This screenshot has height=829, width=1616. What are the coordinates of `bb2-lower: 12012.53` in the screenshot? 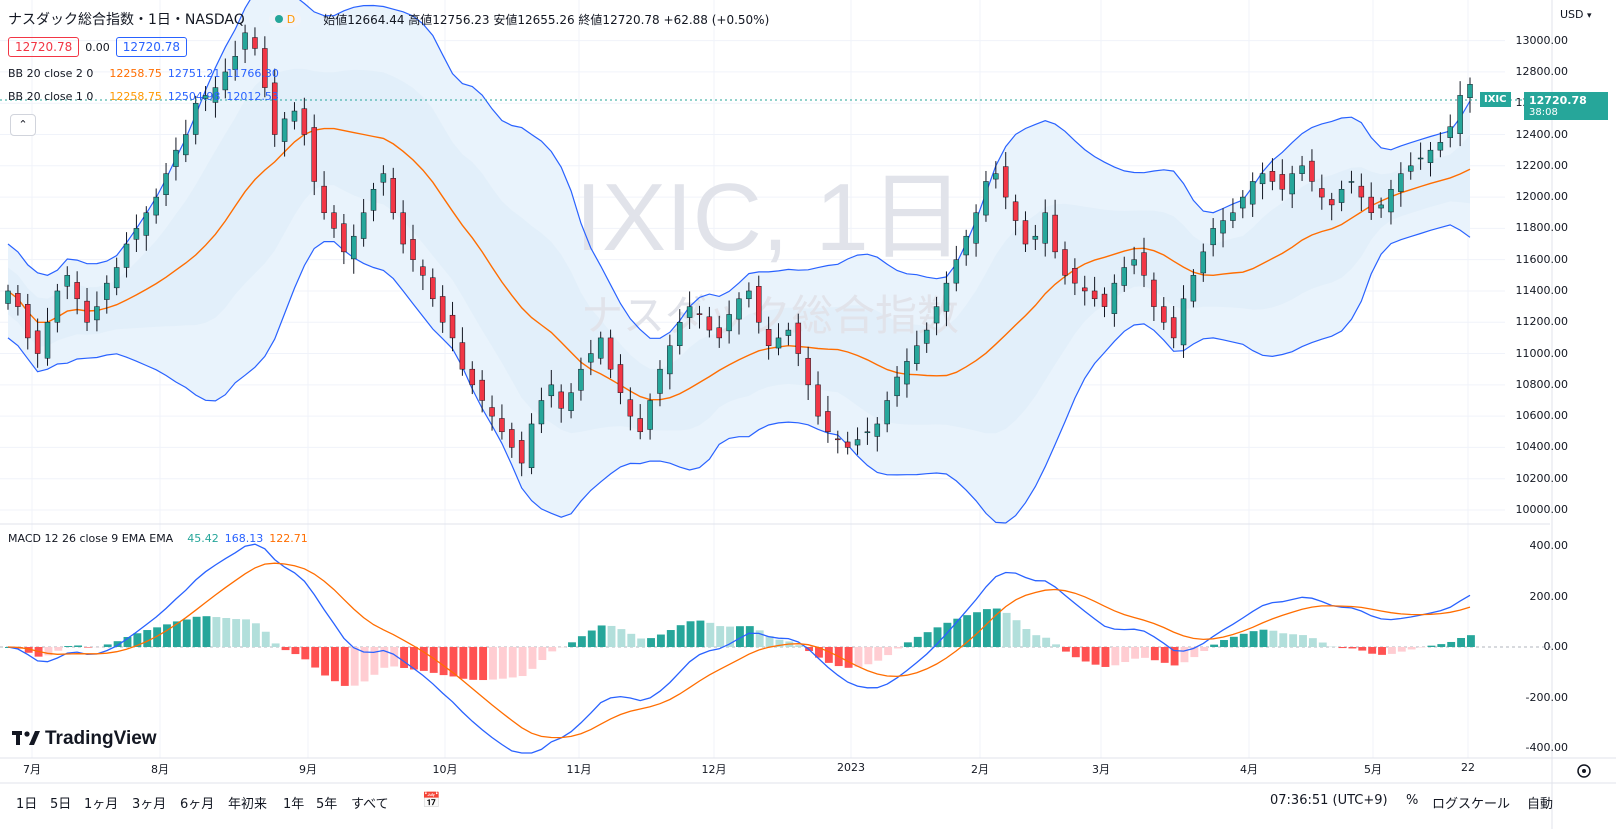 It's located at (252, 96).